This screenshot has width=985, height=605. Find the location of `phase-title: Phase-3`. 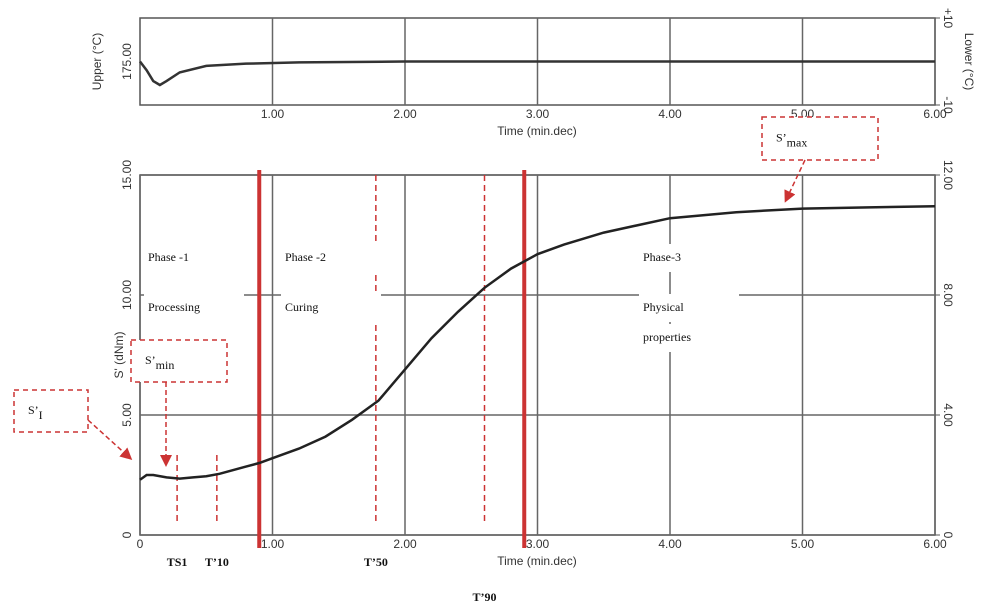

phase-title: Phase-3 is located at coordinates (662, 257).